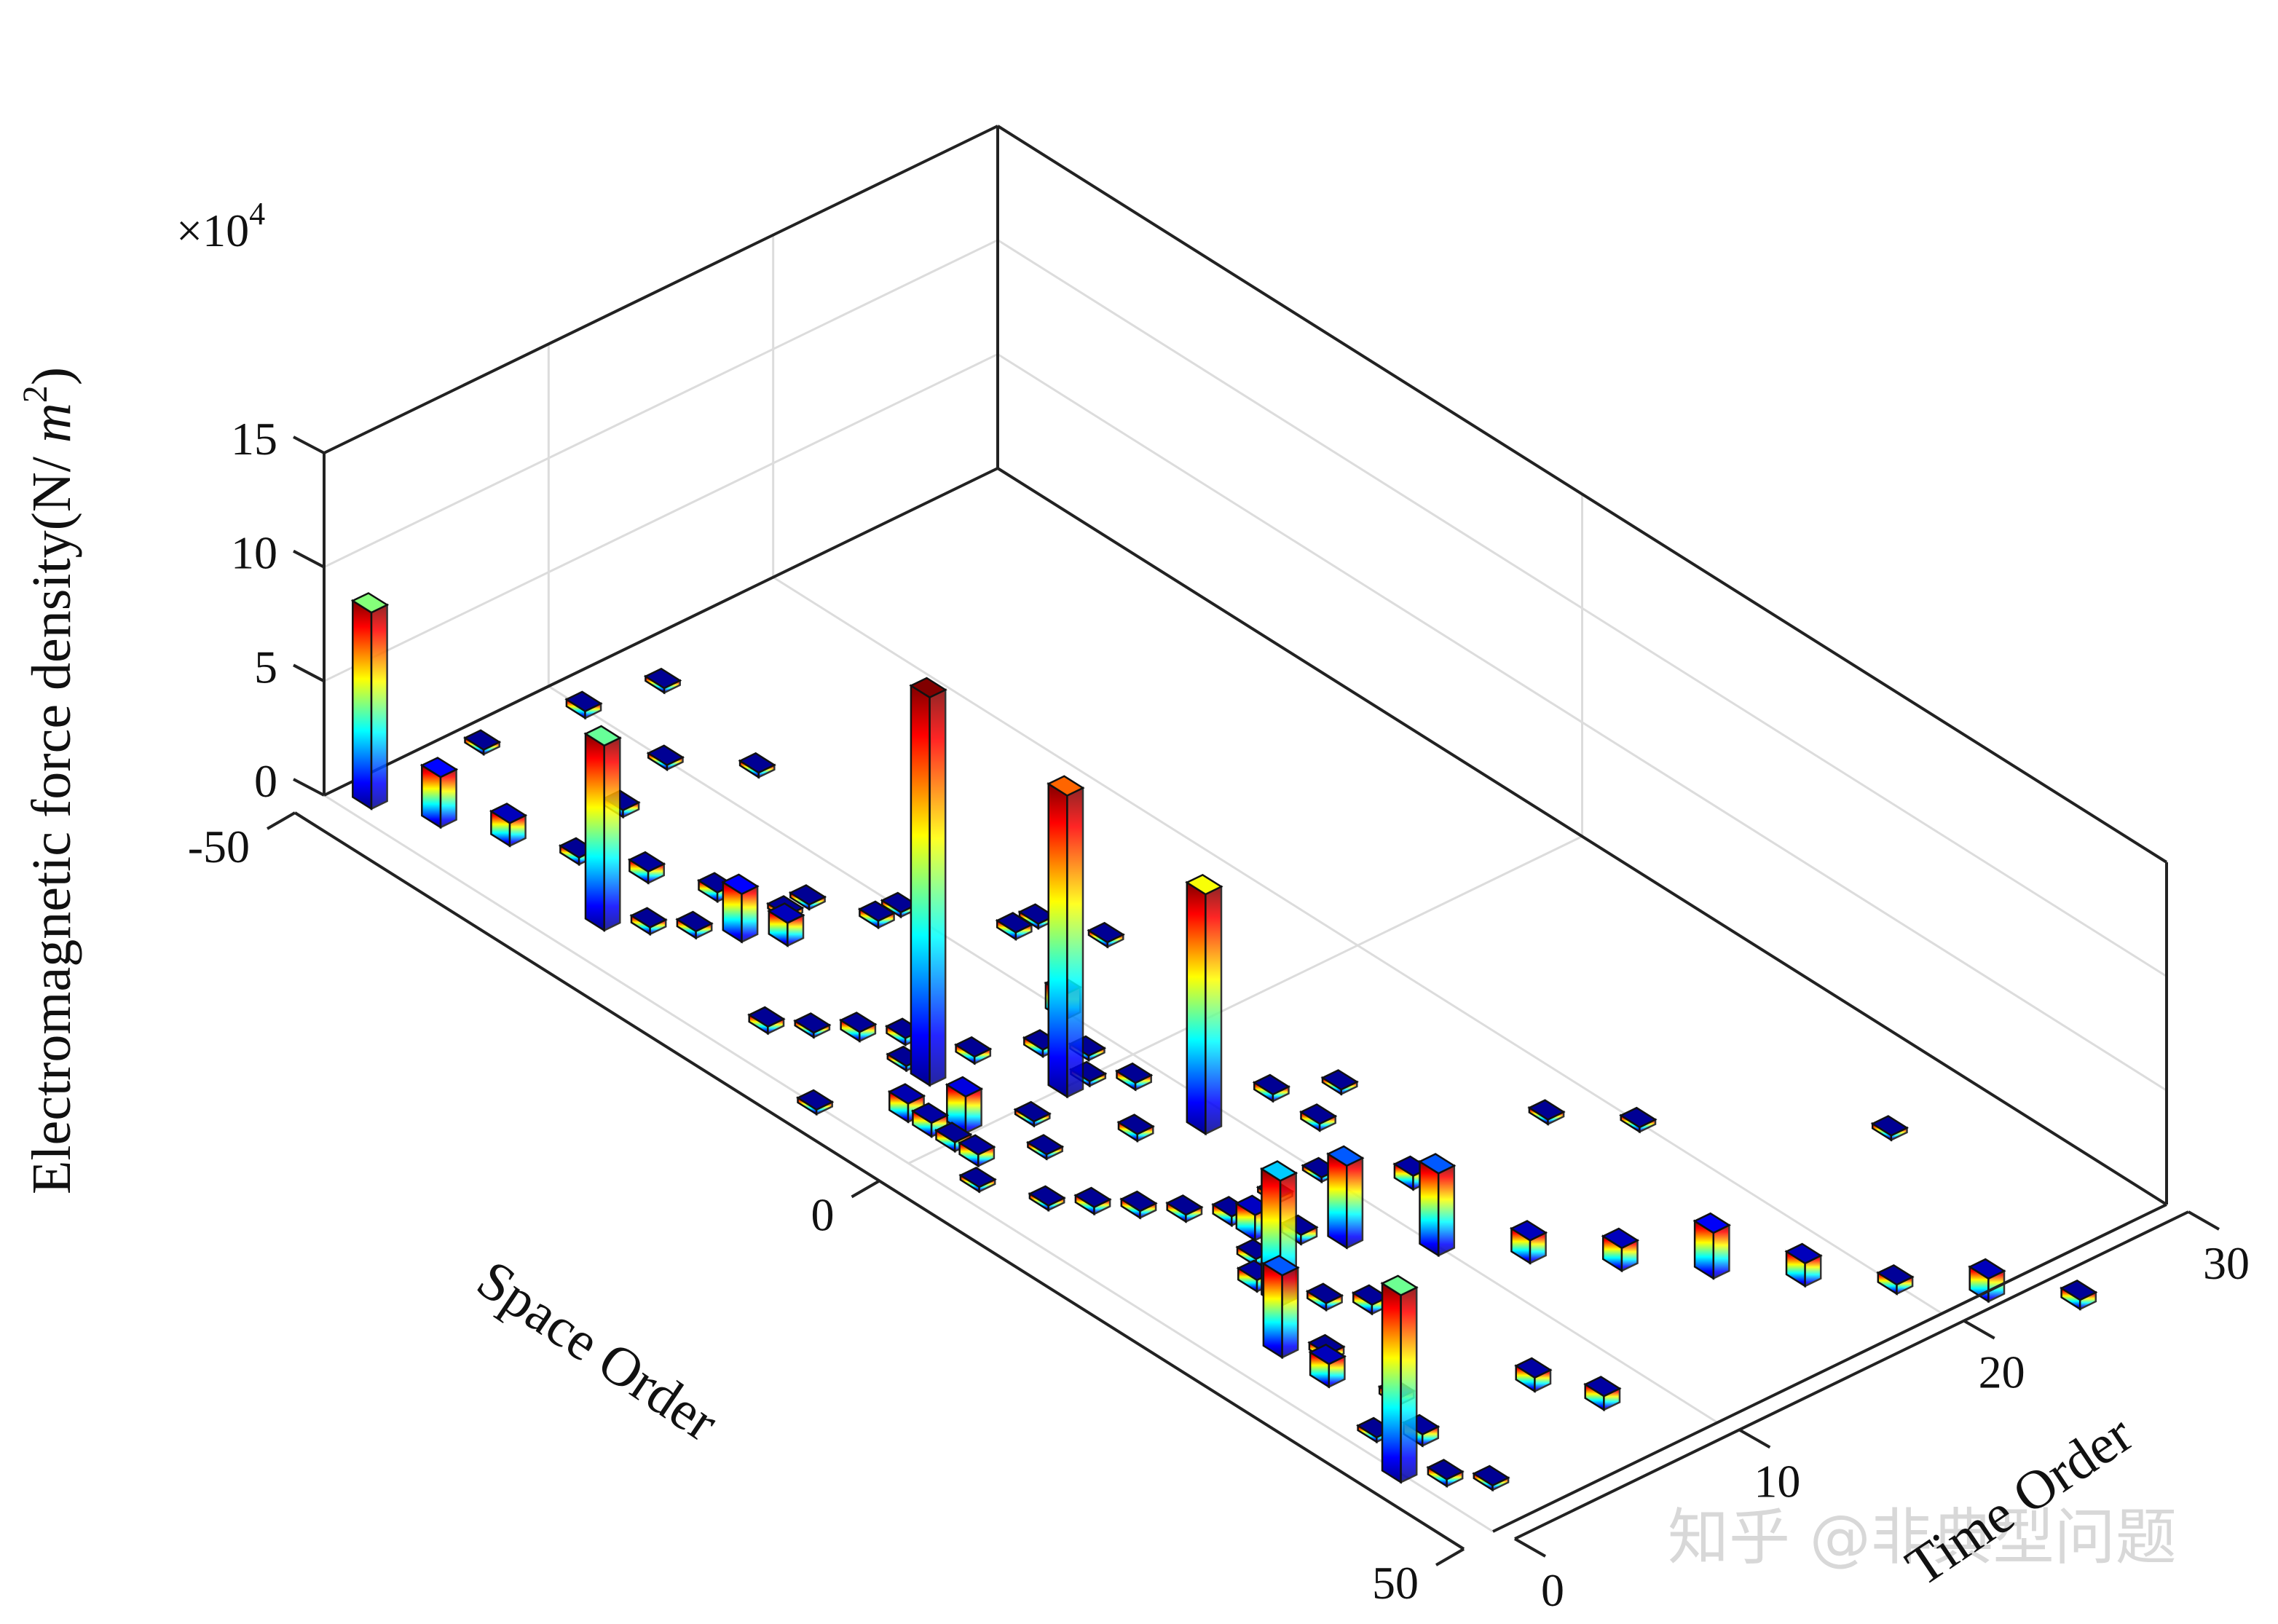 The width and height of the screenshot is (2278, 1624). Describe the element at coordinates (2002, 1372) in the screenshot. I see `y-tick-label: 20` at that location.